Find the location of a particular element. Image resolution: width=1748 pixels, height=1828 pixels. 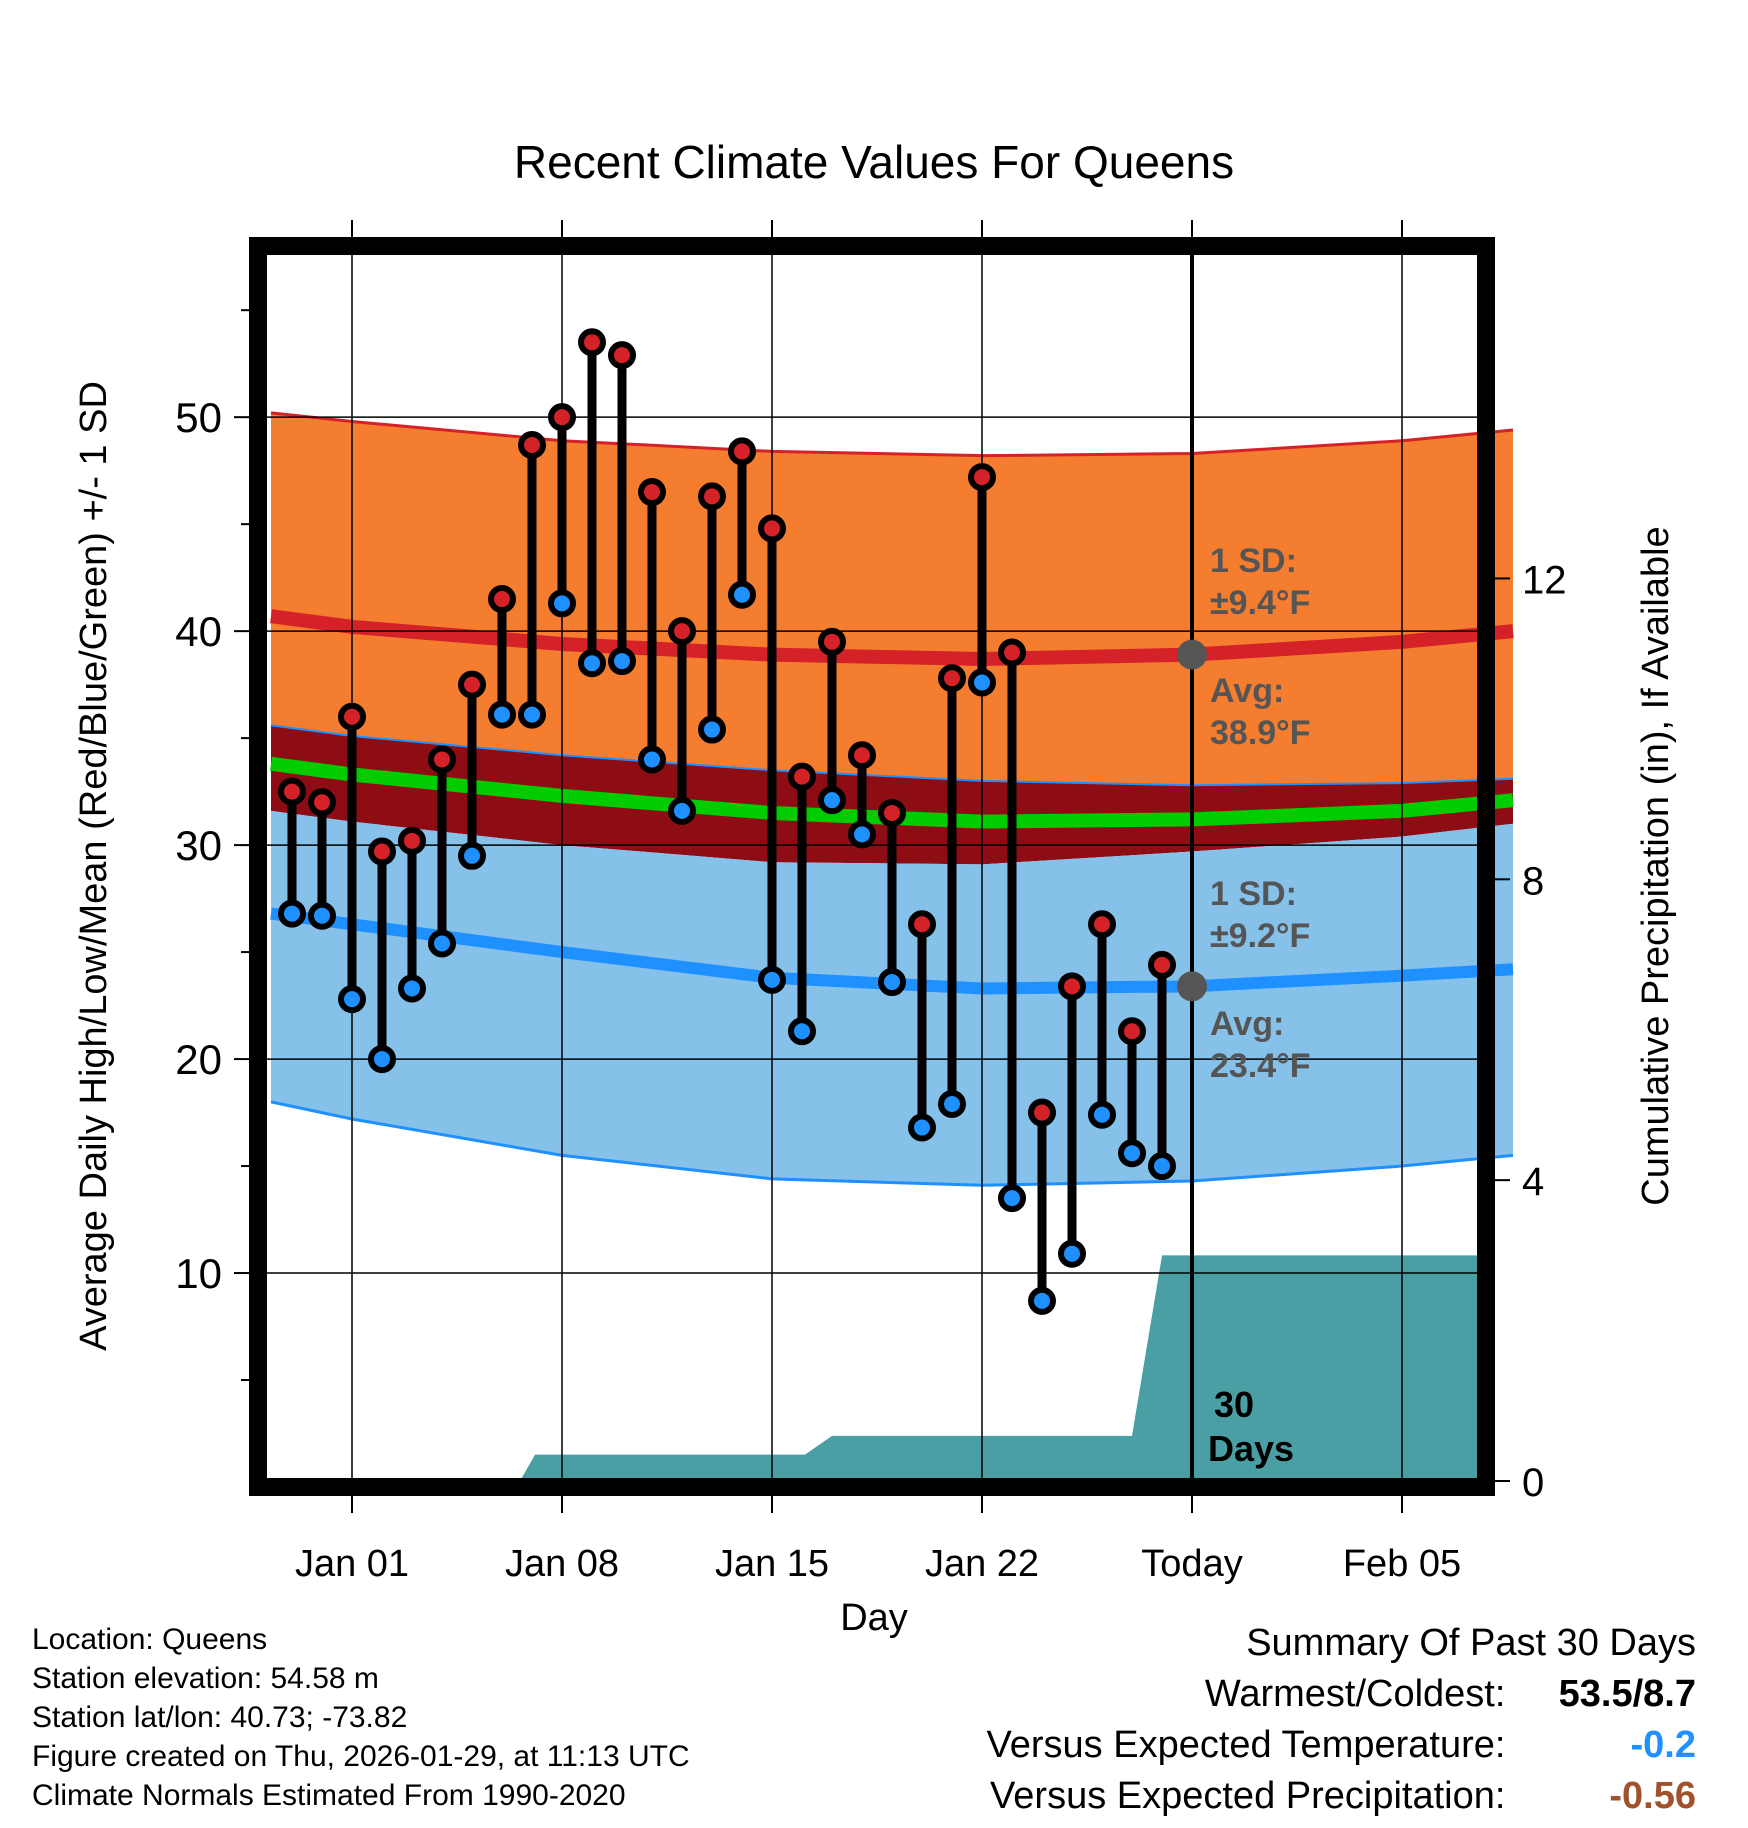

x-tick-label: Jan 15 is located at coordinates (772, 1564).